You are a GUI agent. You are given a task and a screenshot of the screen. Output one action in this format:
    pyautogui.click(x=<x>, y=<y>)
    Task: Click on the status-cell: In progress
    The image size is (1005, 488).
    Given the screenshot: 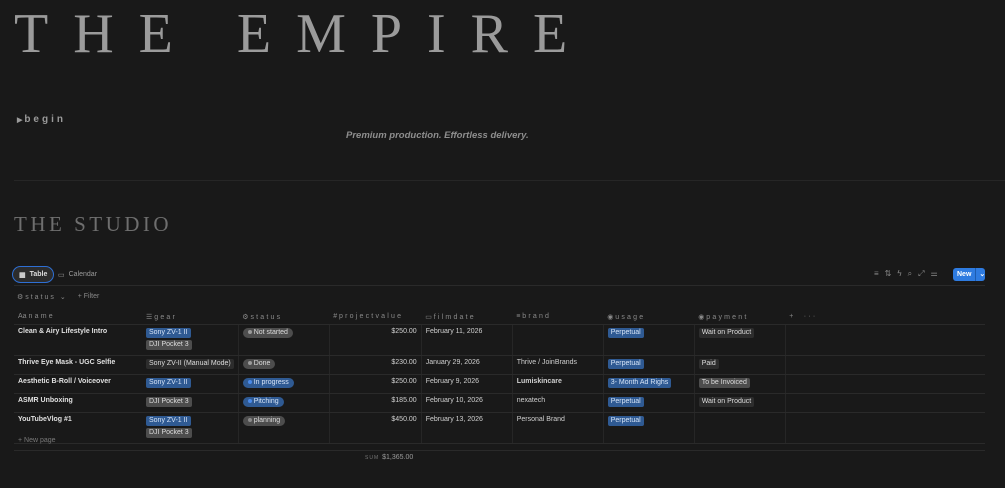 What is the action you would take?
    pyautogui.click(x=284, y=384)
    